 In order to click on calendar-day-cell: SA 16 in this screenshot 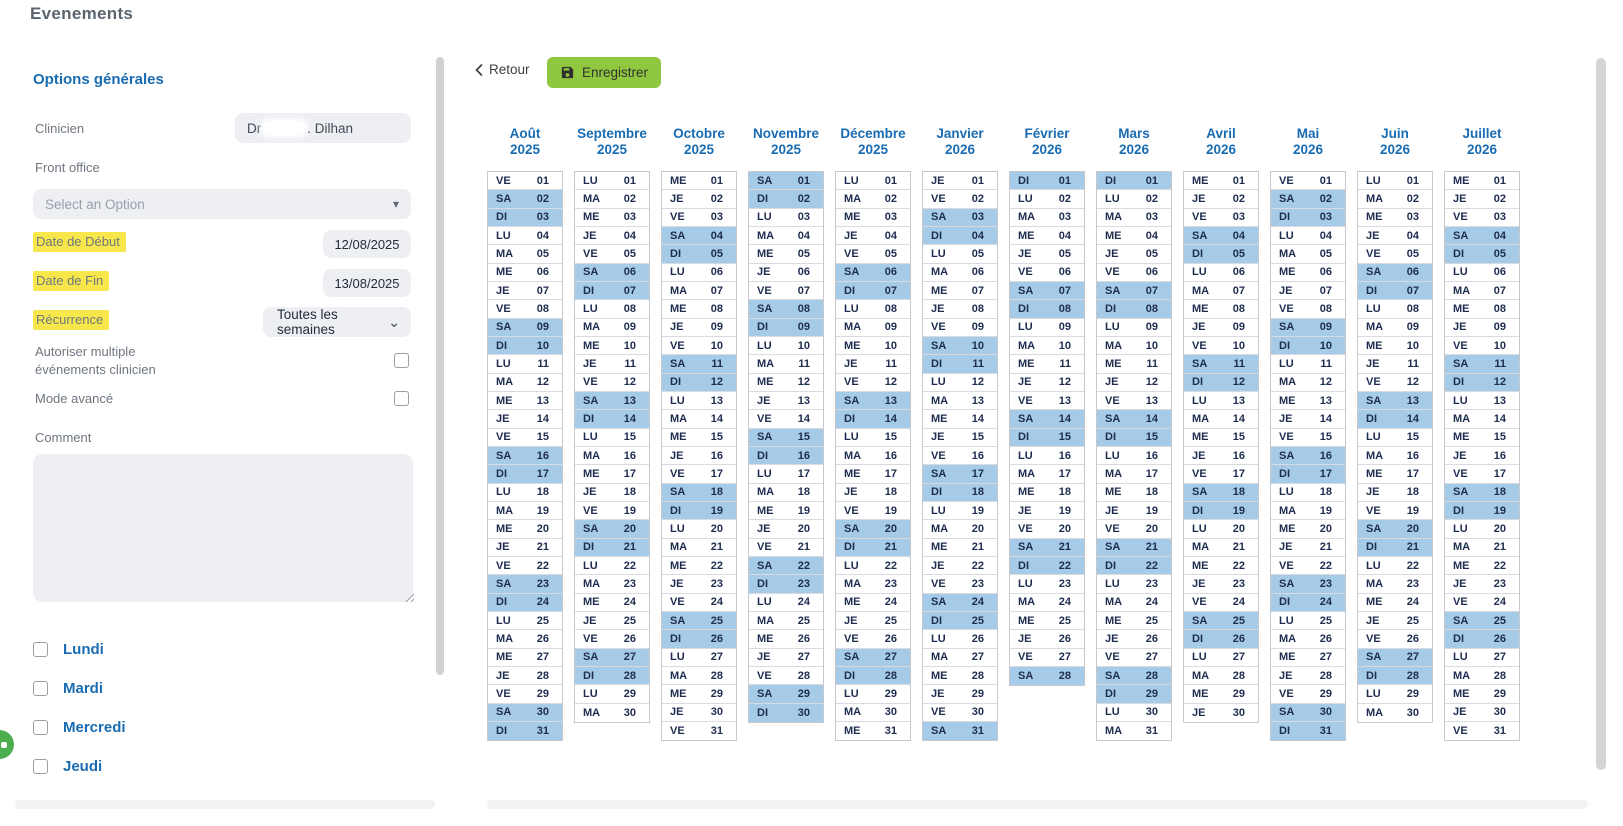, I will do `click(525, 456)`.